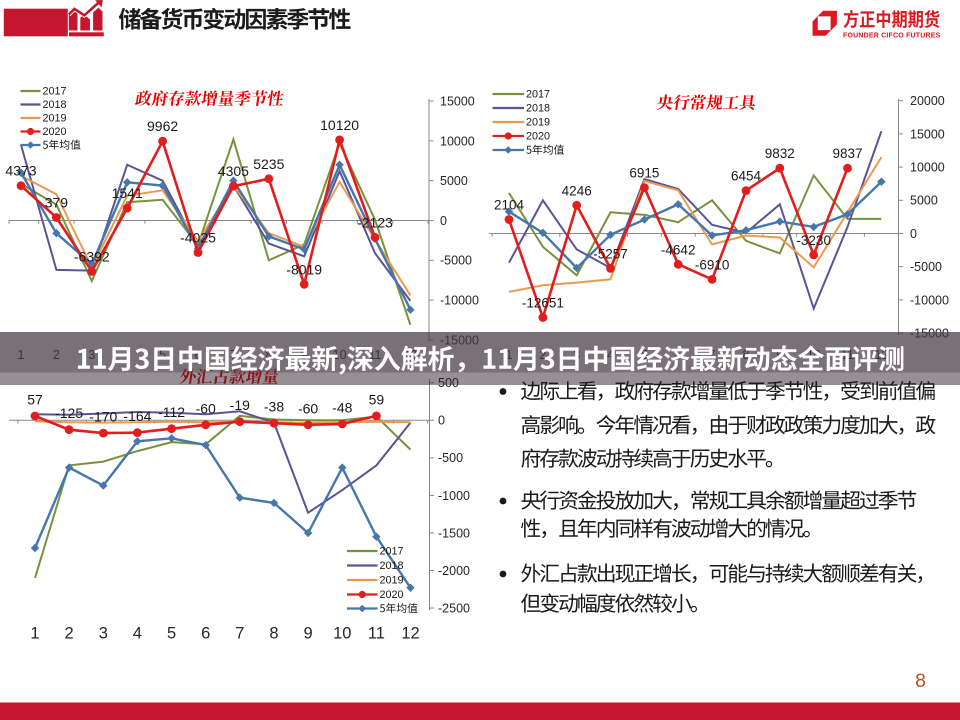  Describe the element at coordinates (127, 193) in the screenshot. I see `svg-text: 1541` at that location.